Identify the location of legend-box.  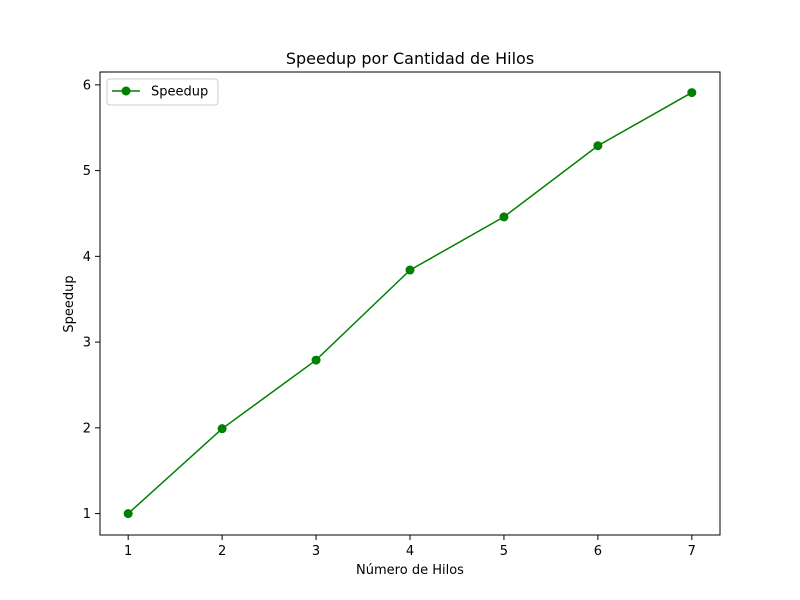
(162, 92).